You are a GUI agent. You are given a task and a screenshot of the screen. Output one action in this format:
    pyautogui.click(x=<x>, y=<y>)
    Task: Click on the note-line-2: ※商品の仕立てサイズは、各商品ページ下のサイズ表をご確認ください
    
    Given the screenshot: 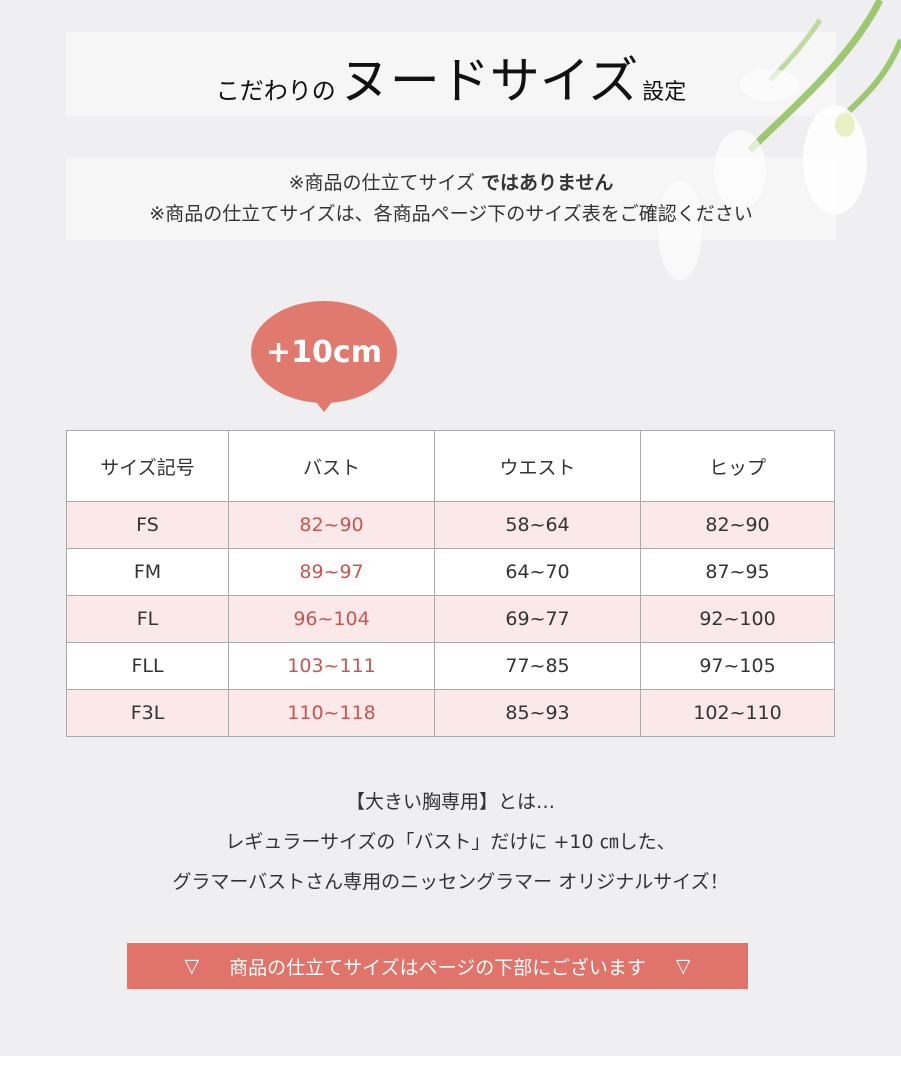 What is the action you would take?
    pyautogui.click(x=451, y=214)
    